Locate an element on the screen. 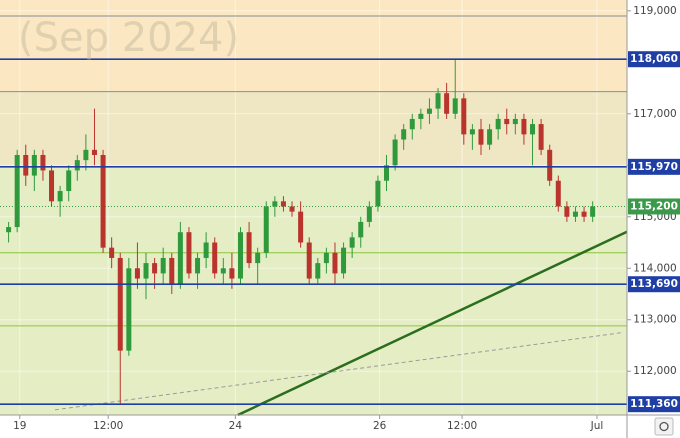 The width and height of the screenshot is (680, 438). x-tick-label: Jul is located at coordinates (597, 426).